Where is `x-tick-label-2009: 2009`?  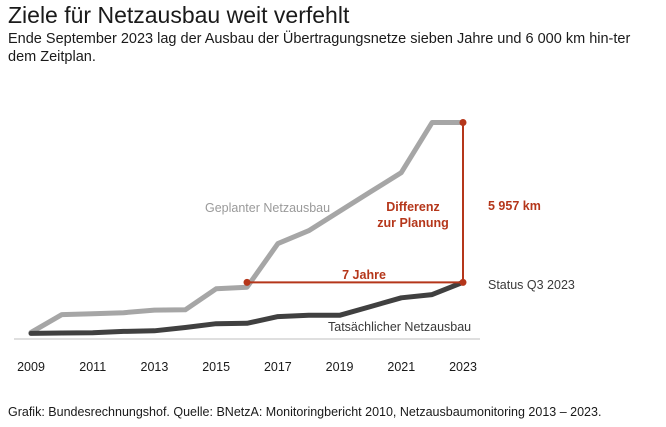 x-tick-label-2009: 2009 is located at coordinates (31, 367).